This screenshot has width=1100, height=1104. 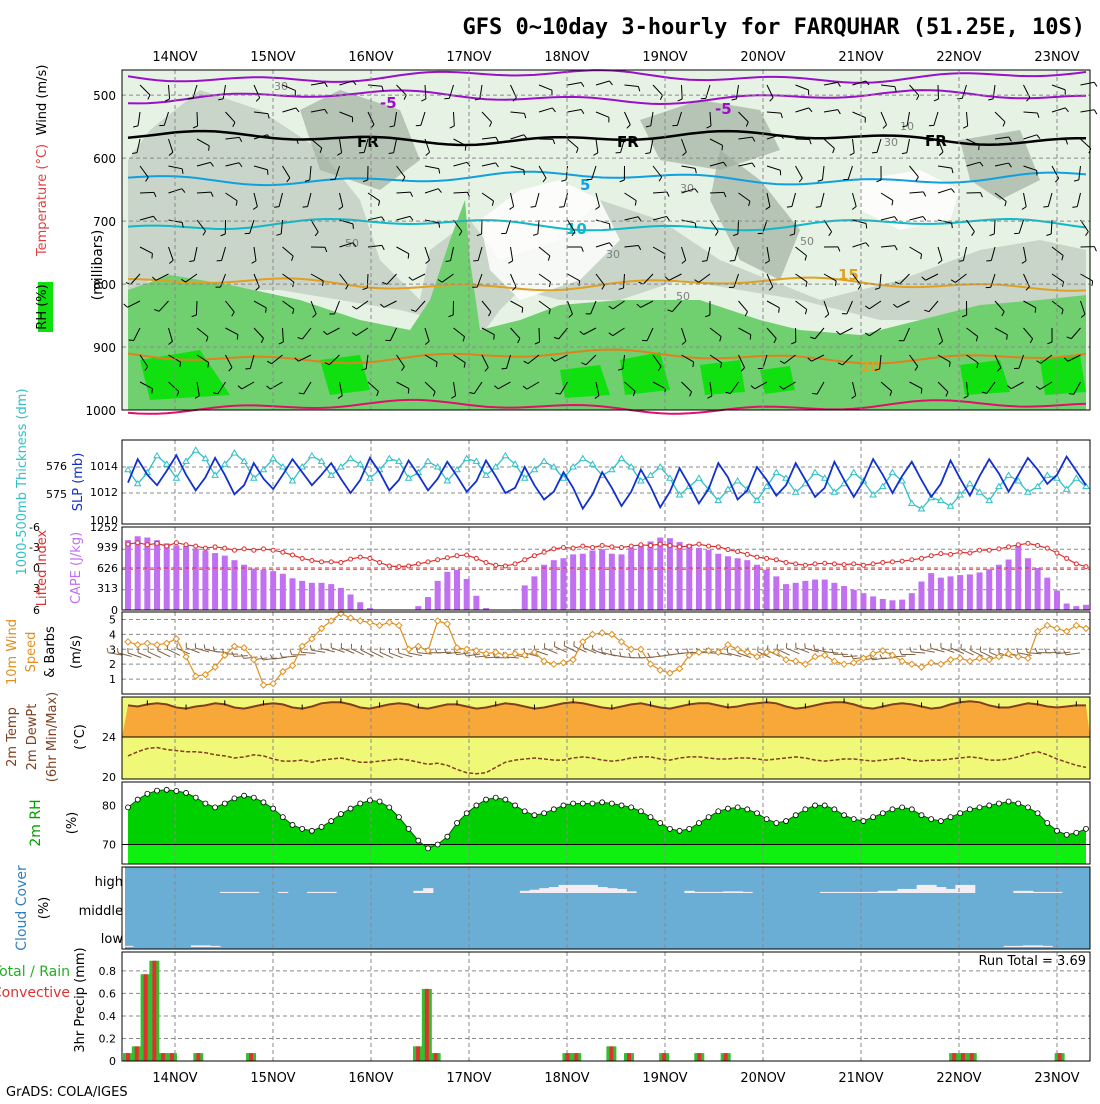 I want to click on top-date-label: 16NOV, so click(x=370, y=57).